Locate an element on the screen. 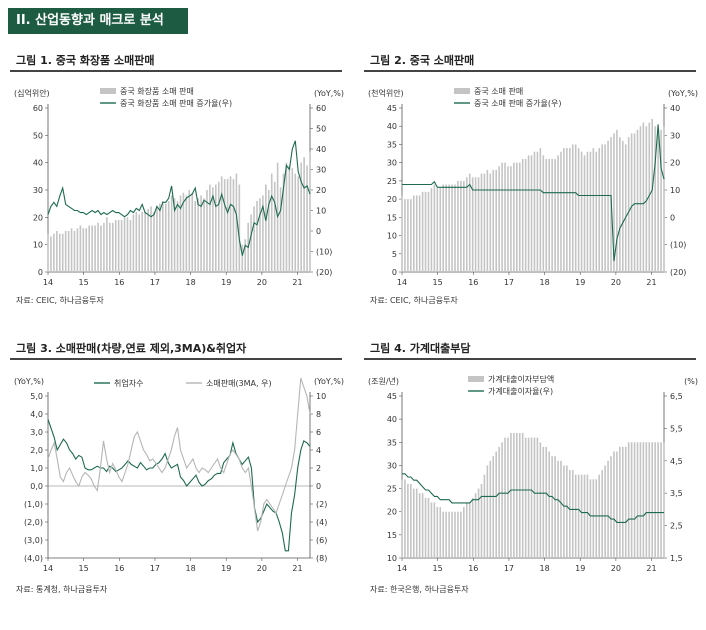 The height and width of the screenshot is (630, 706). section-title: II. 산업동향과 매크로 분석 is located at coordinates (98, 21).